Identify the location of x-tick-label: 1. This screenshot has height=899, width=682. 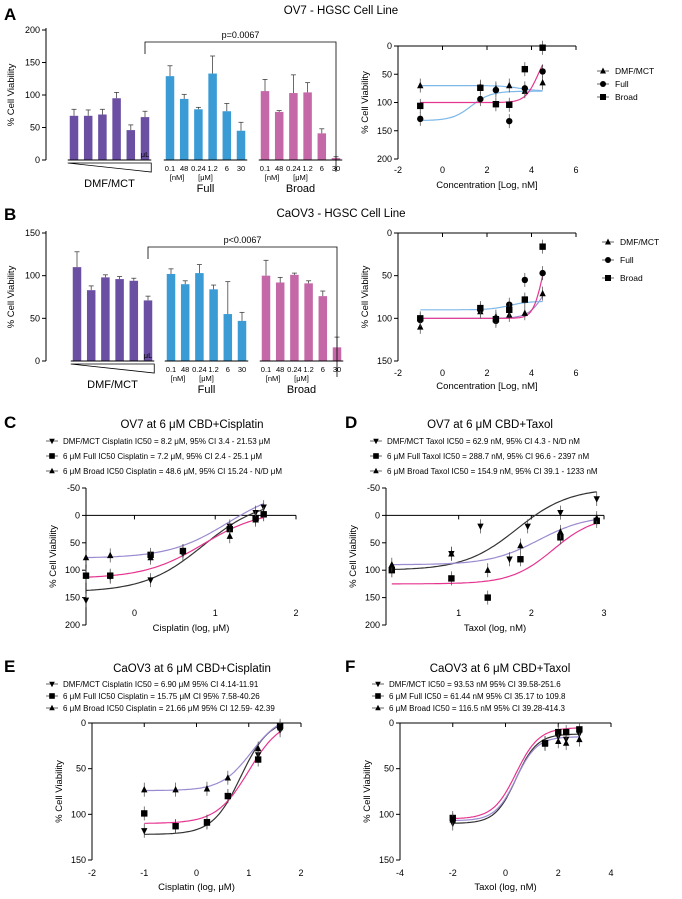
(215, 613).